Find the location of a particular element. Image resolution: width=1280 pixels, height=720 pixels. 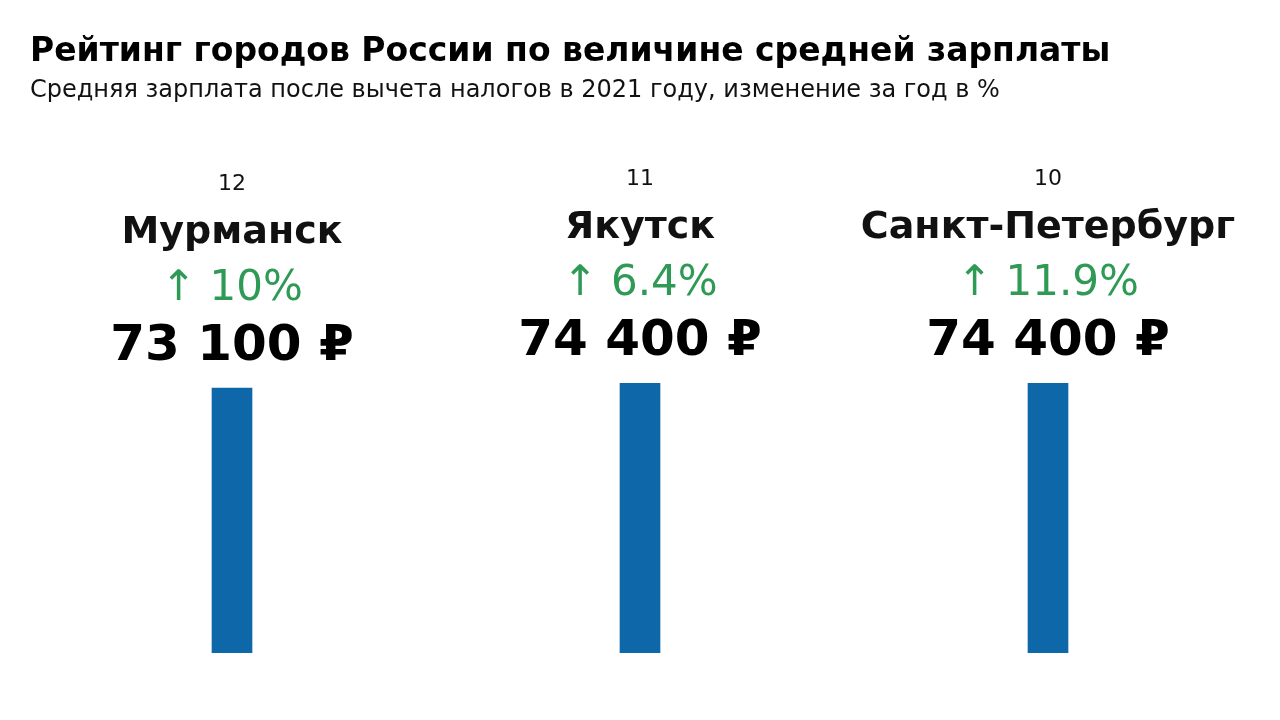

x-tick-label: Мурманск is located at coordinates (232, 230).